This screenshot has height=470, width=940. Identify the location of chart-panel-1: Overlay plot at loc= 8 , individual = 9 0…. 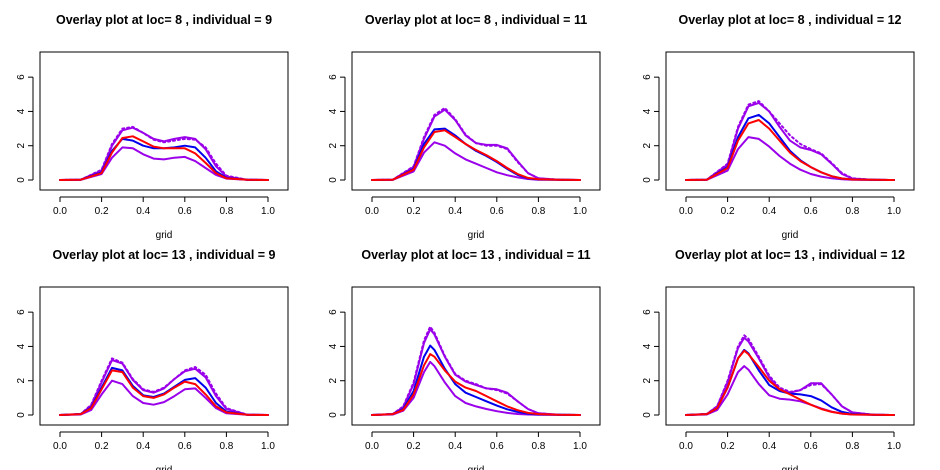
(152, 127).